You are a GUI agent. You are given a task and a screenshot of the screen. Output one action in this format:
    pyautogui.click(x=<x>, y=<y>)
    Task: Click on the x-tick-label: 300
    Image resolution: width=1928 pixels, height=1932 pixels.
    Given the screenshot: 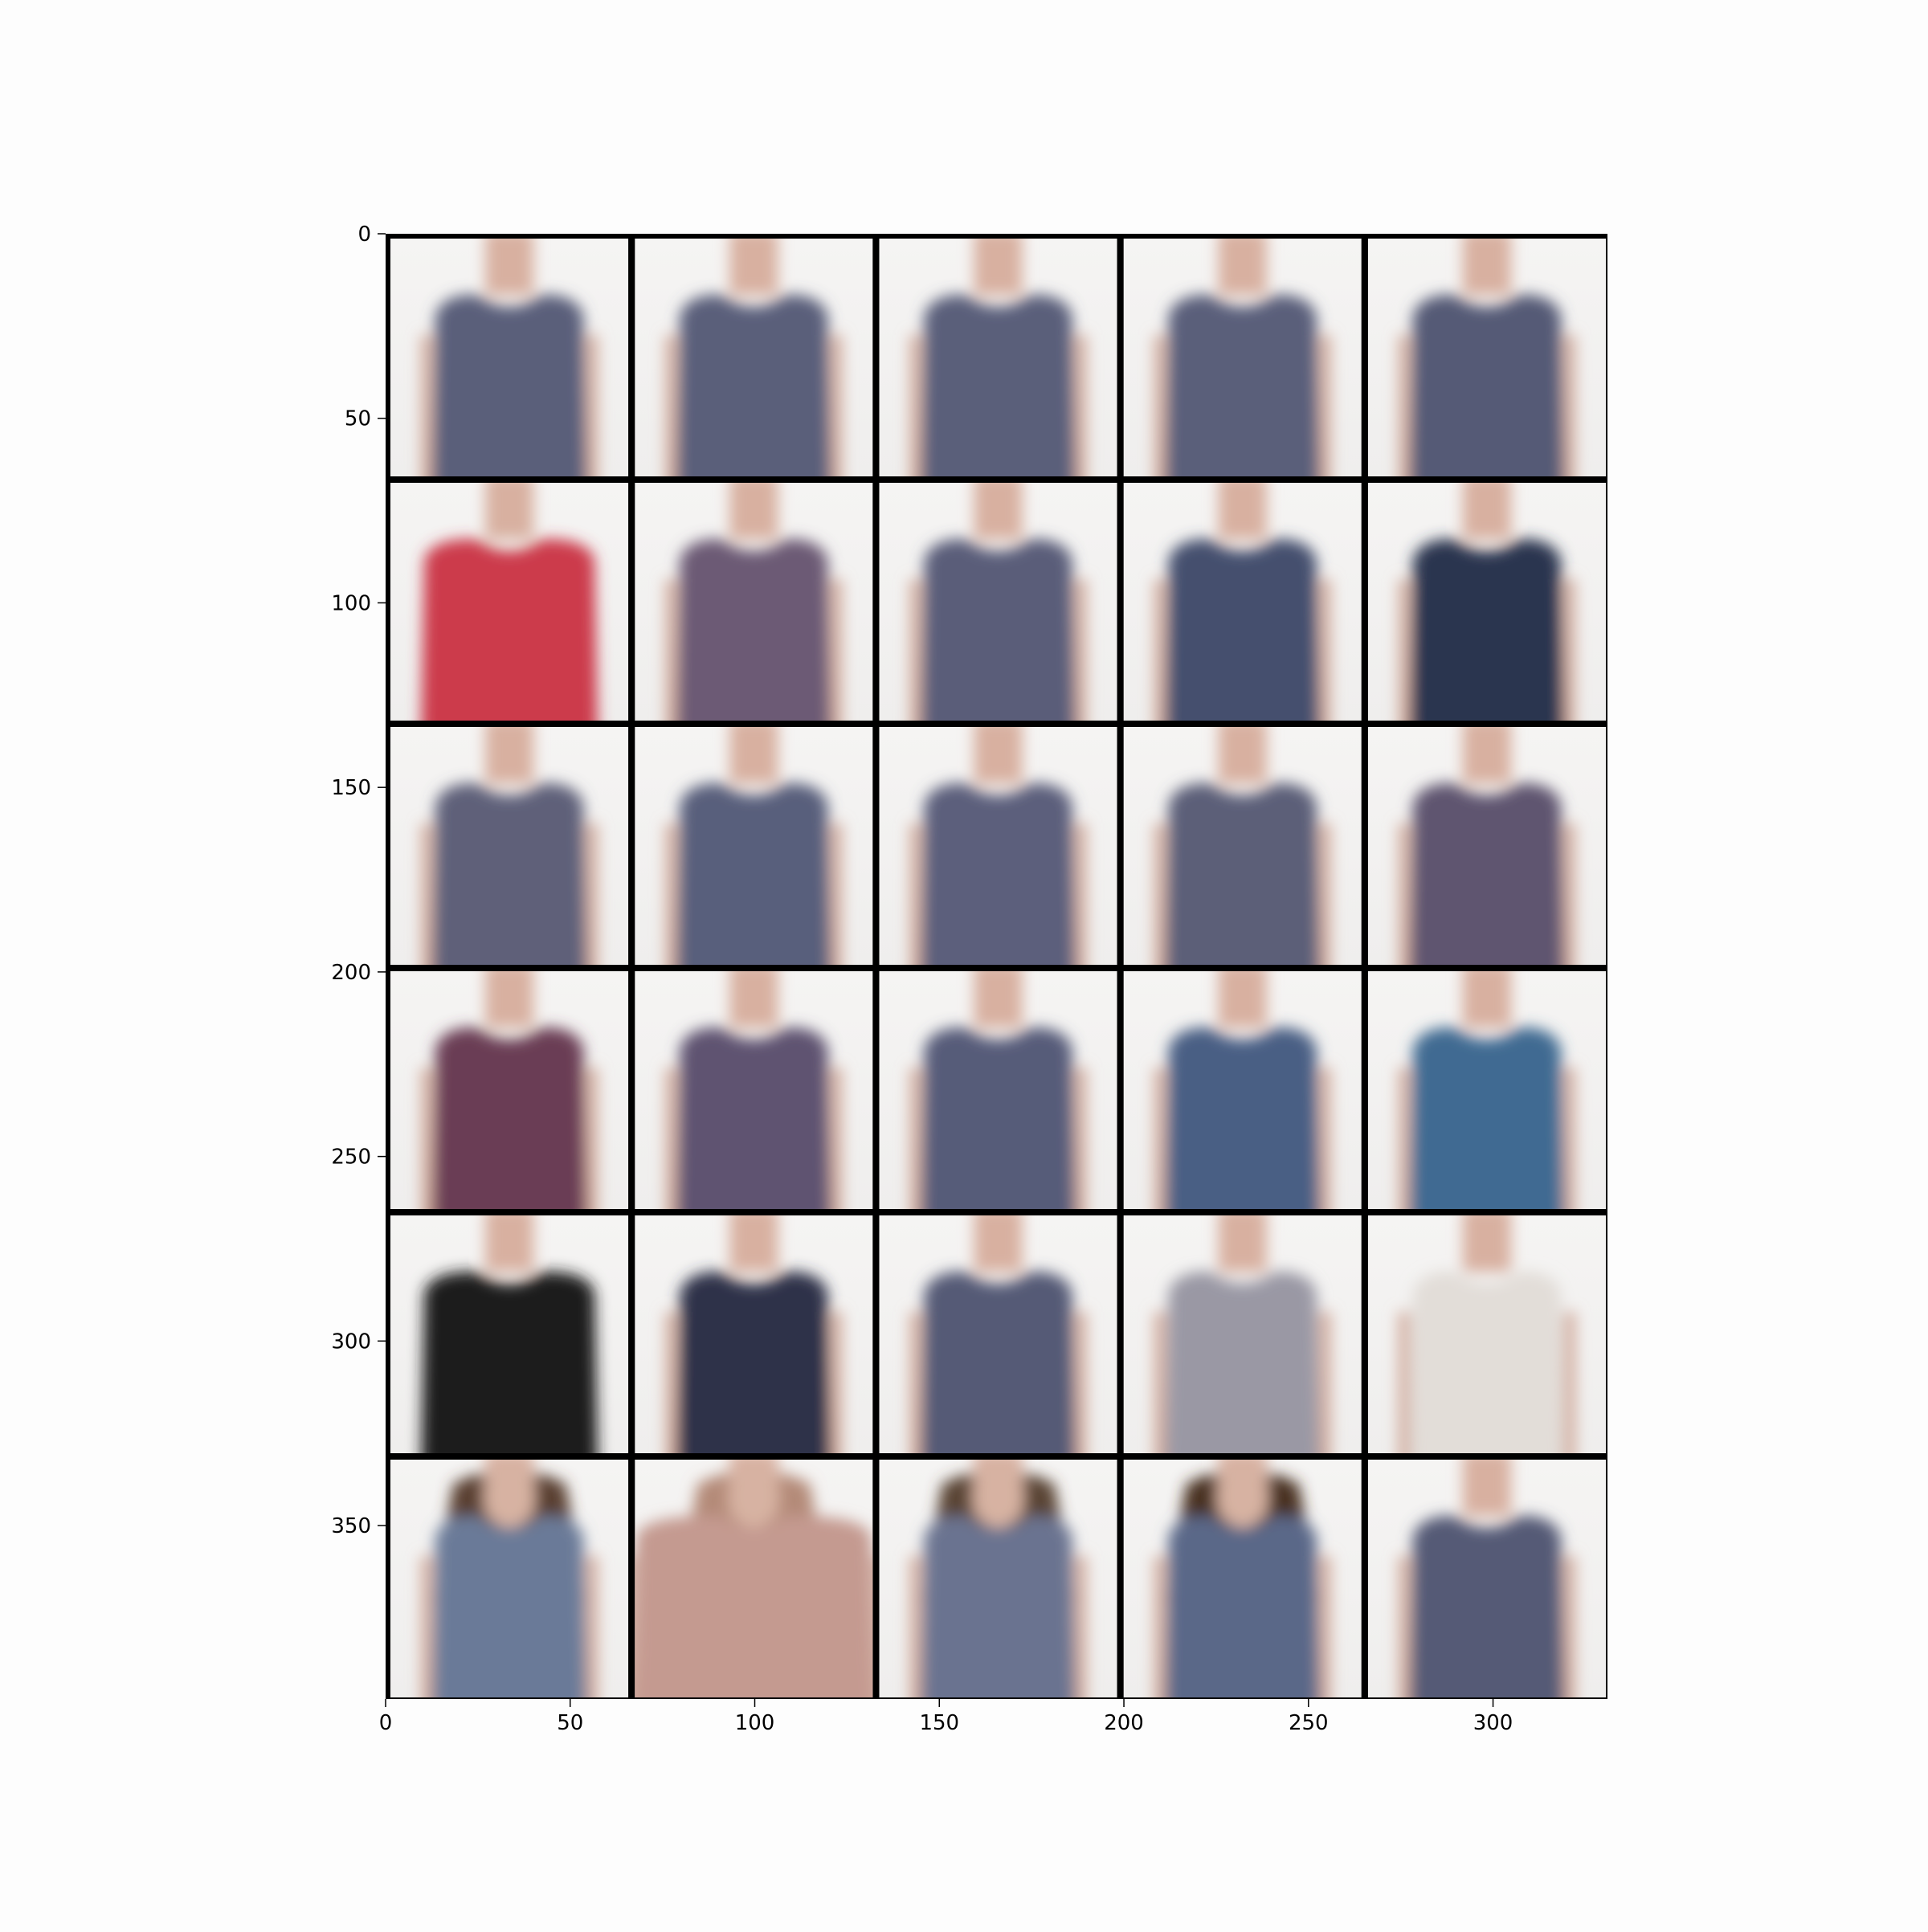 What is the action you would take?
    pyautogui.click(x=1493, y=1723)
    